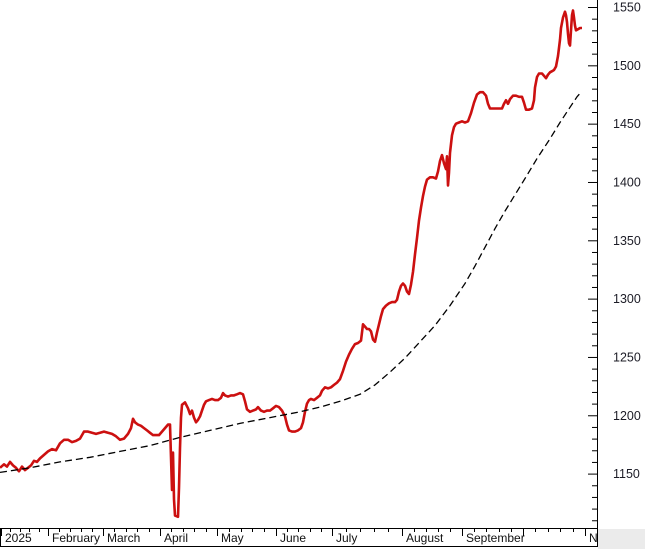 The height and width of the screenshot is (549, 645). What do you see at coordinates (18, 538) in the screenshot?
I see `month-label: 2025` at bounding box center [18, 538].